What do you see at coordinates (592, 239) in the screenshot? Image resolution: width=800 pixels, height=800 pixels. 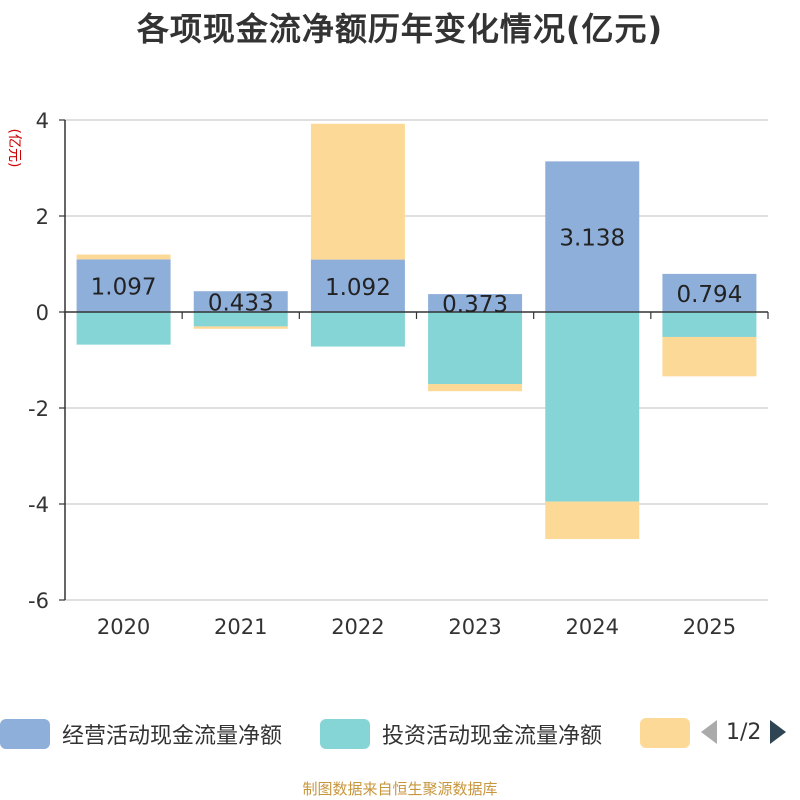 I see `data-label-2024: 3.138` at bounding box center [592, 239].